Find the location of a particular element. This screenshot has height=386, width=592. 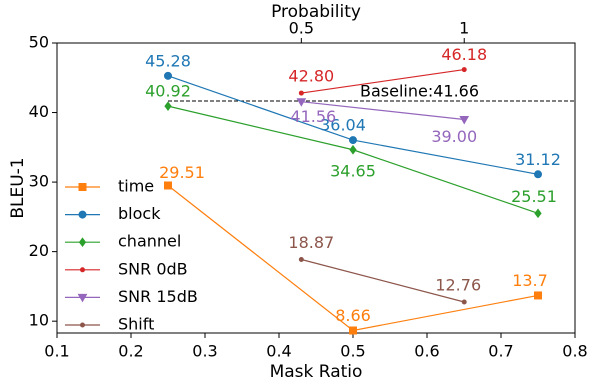

y-tick-label: 50 is located at coordinates (39, 42).